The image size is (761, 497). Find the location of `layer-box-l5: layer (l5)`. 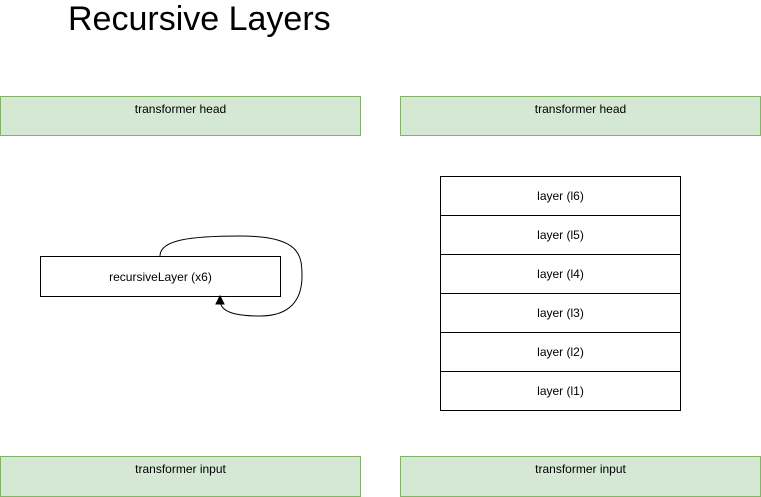

layer-box-l5: layer (l5) is located at coordinates (560, 235).